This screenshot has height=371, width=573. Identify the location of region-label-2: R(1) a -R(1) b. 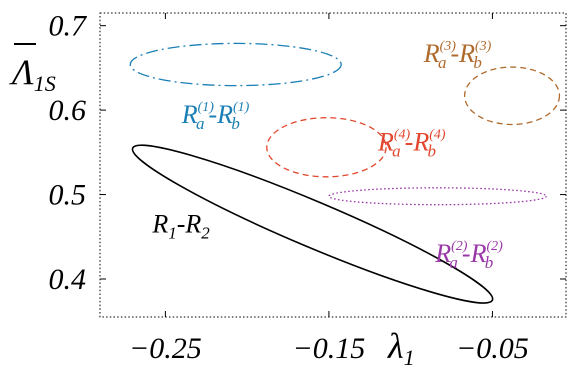
(215, 116).